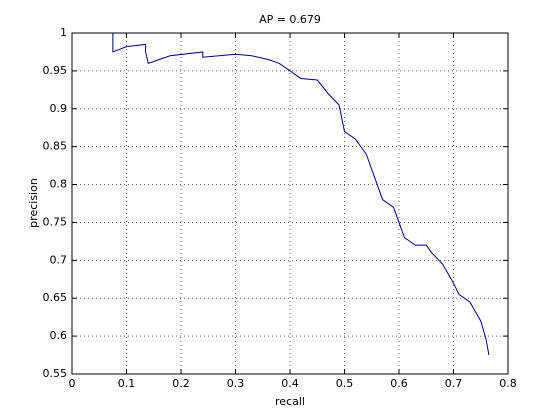 The height and width of the screenshot is (420, 560). Describe the element at coordinates (59, 108) in the screenshot. I see `y-tick-label: 0.9` at that location.